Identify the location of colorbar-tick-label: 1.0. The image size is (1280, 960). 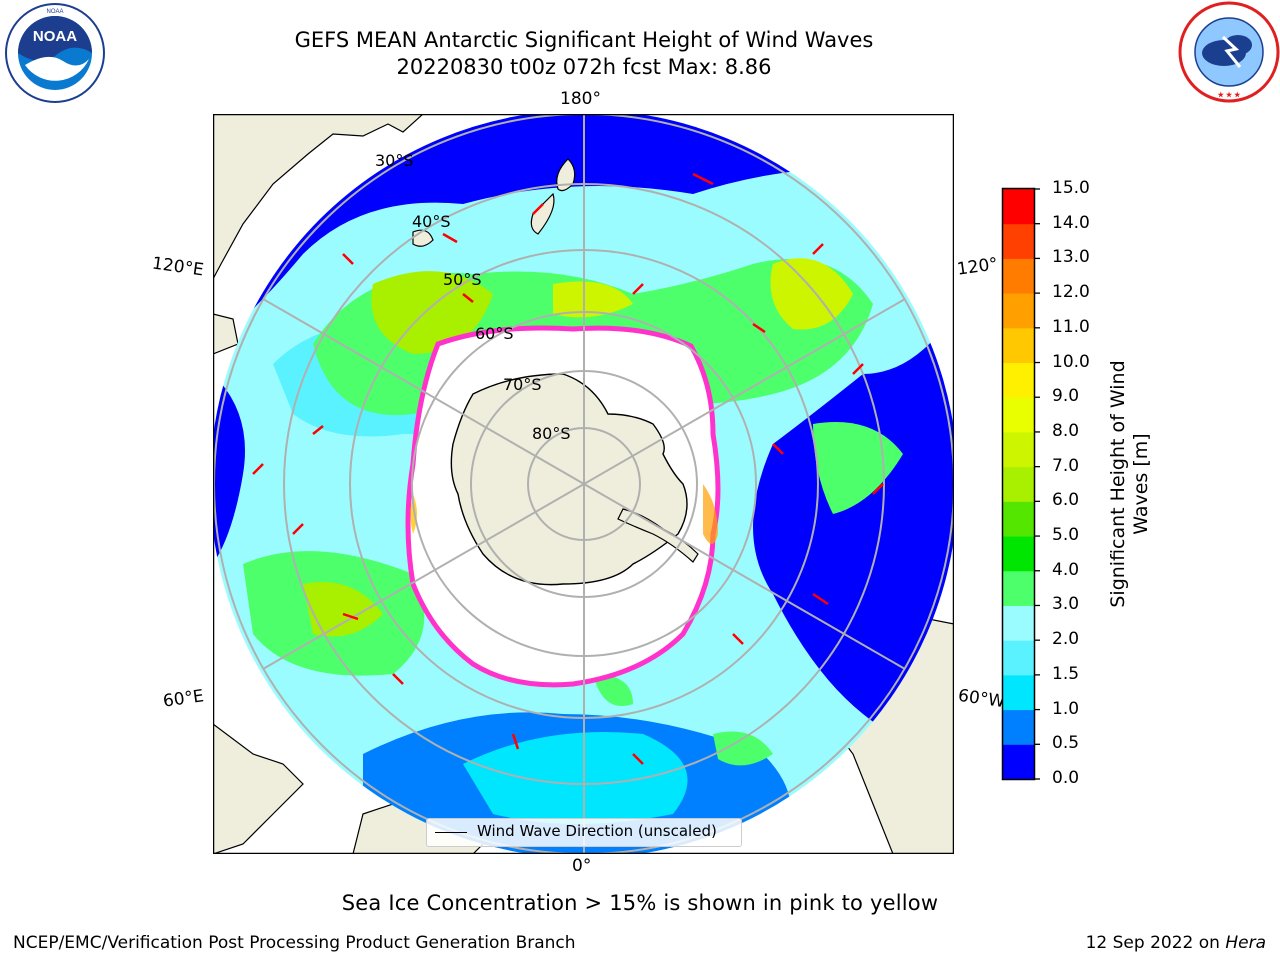
(1066, 708).